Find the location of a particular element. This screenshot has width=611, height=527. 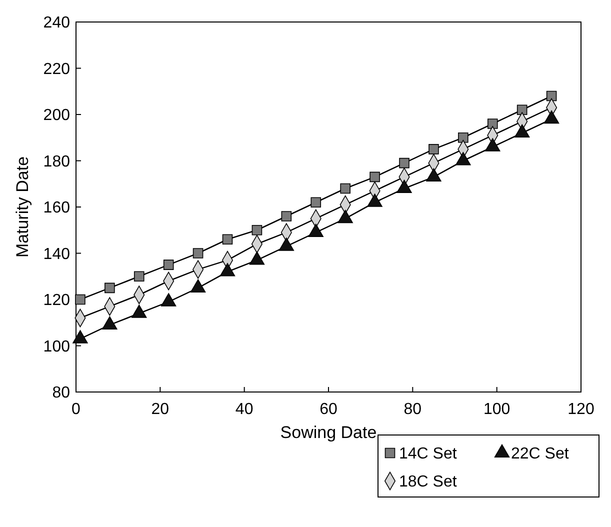

x-tick-label: 0 is located at coordinates (76, 409).